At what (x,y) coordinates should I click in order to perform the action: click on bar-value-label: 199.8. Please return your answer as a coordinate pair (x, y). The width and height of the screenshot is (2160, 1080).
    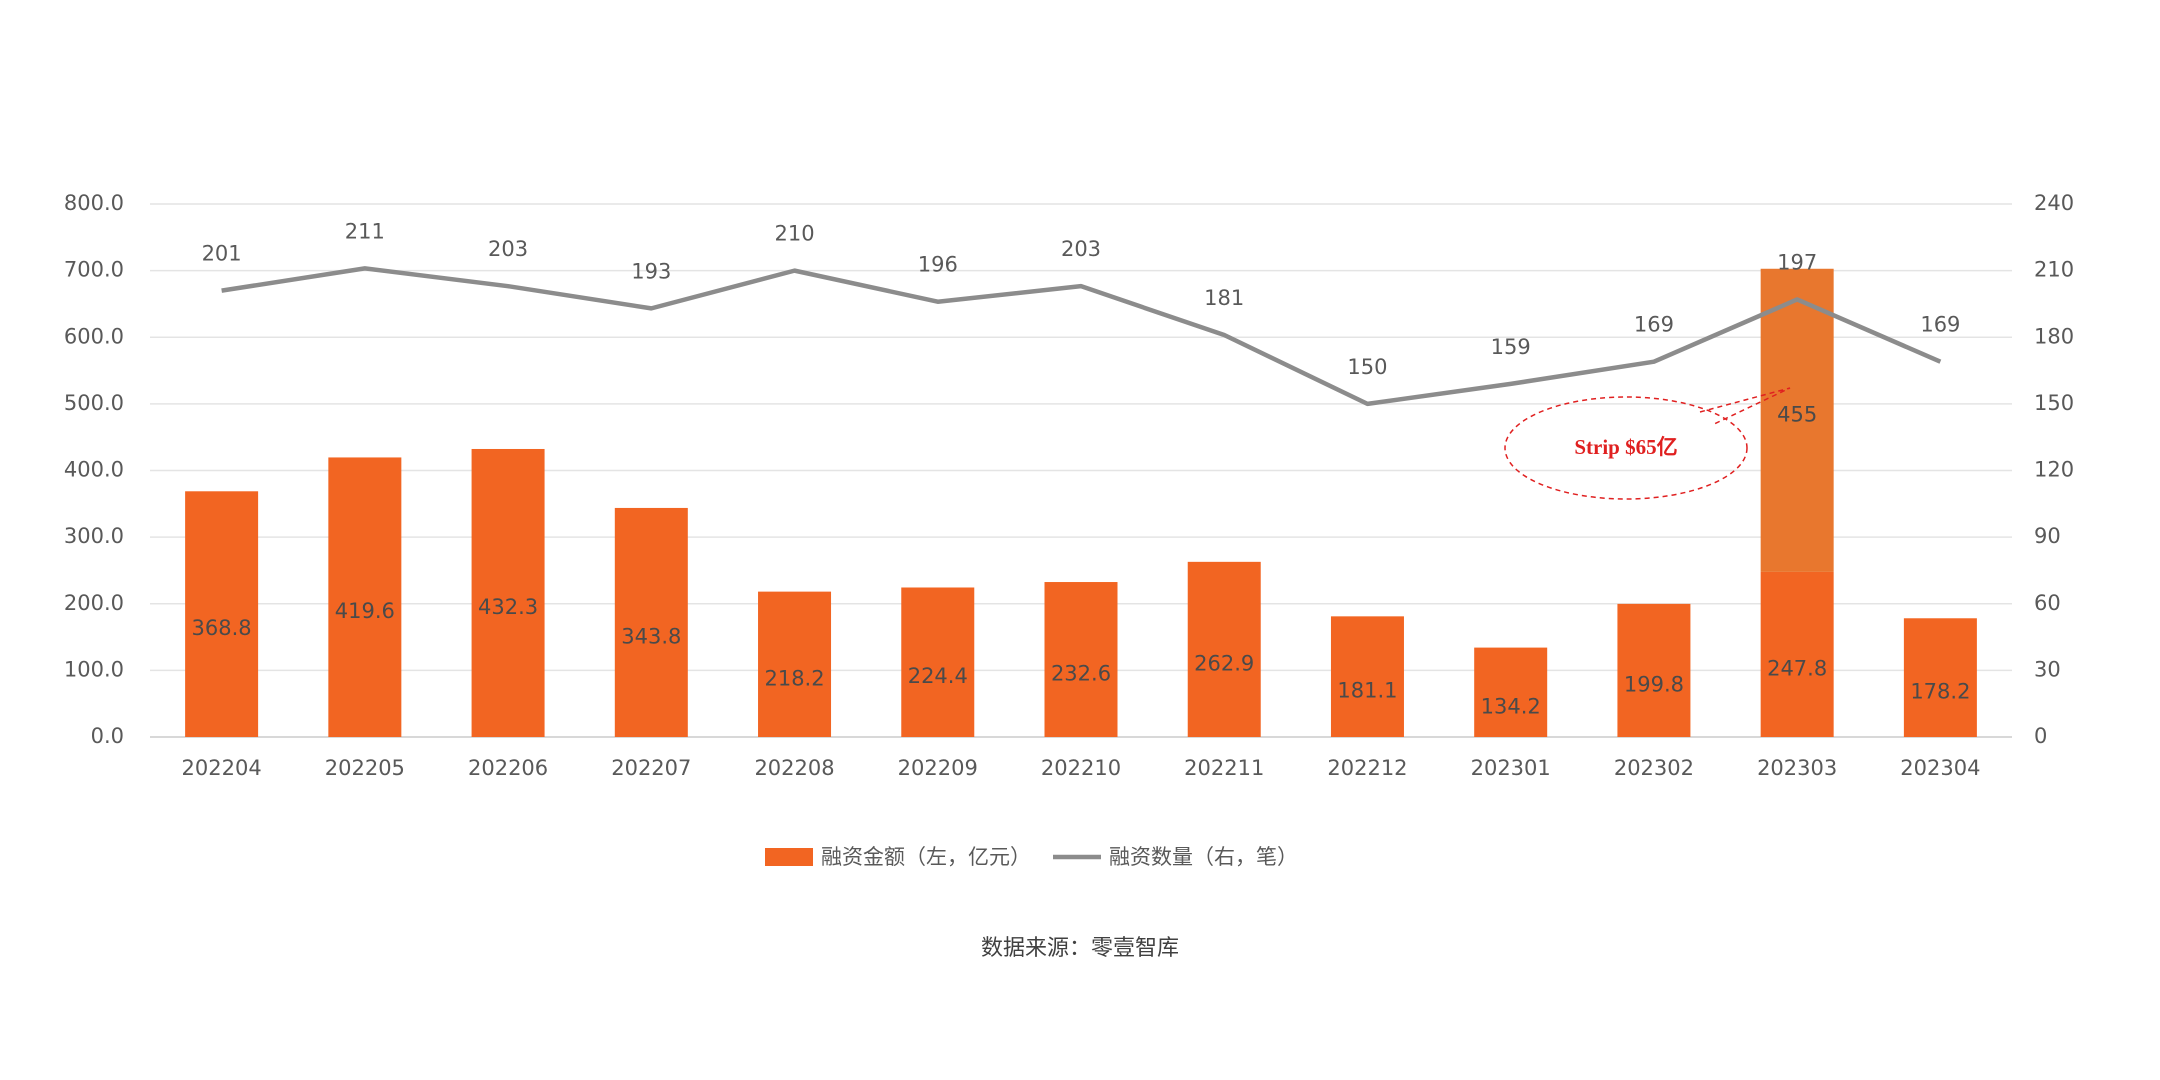
    Looking at the image, I should click on (1654, 684).